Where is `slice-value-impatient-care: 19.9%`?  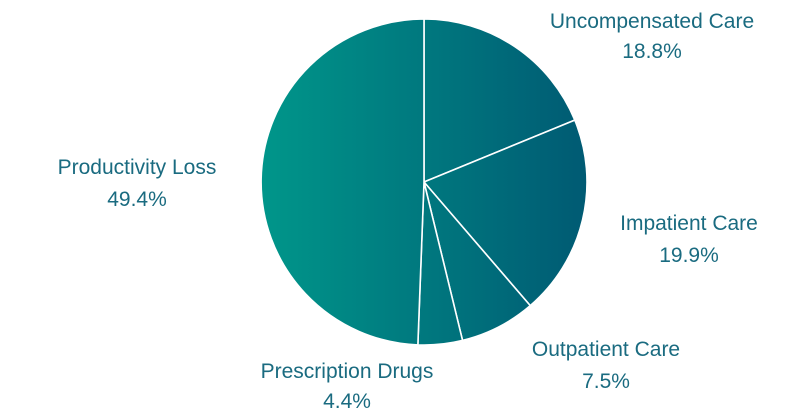 slice-value-impatient-care: 19.9% is located at coordinates (689, 255).